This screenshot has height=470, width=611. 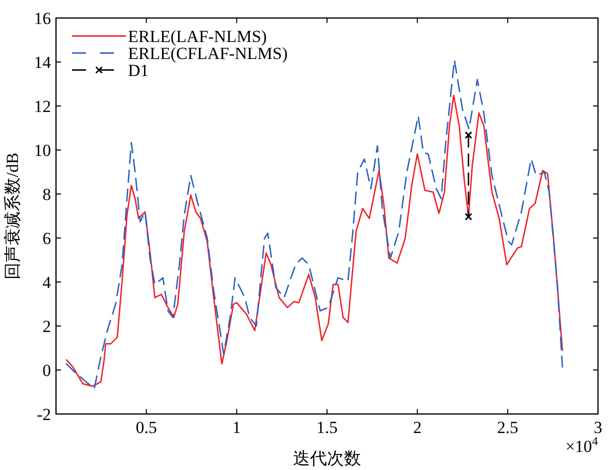 I want to click on y-axis-title: 回声衰减系数/dB, so click(x=12, y=216).